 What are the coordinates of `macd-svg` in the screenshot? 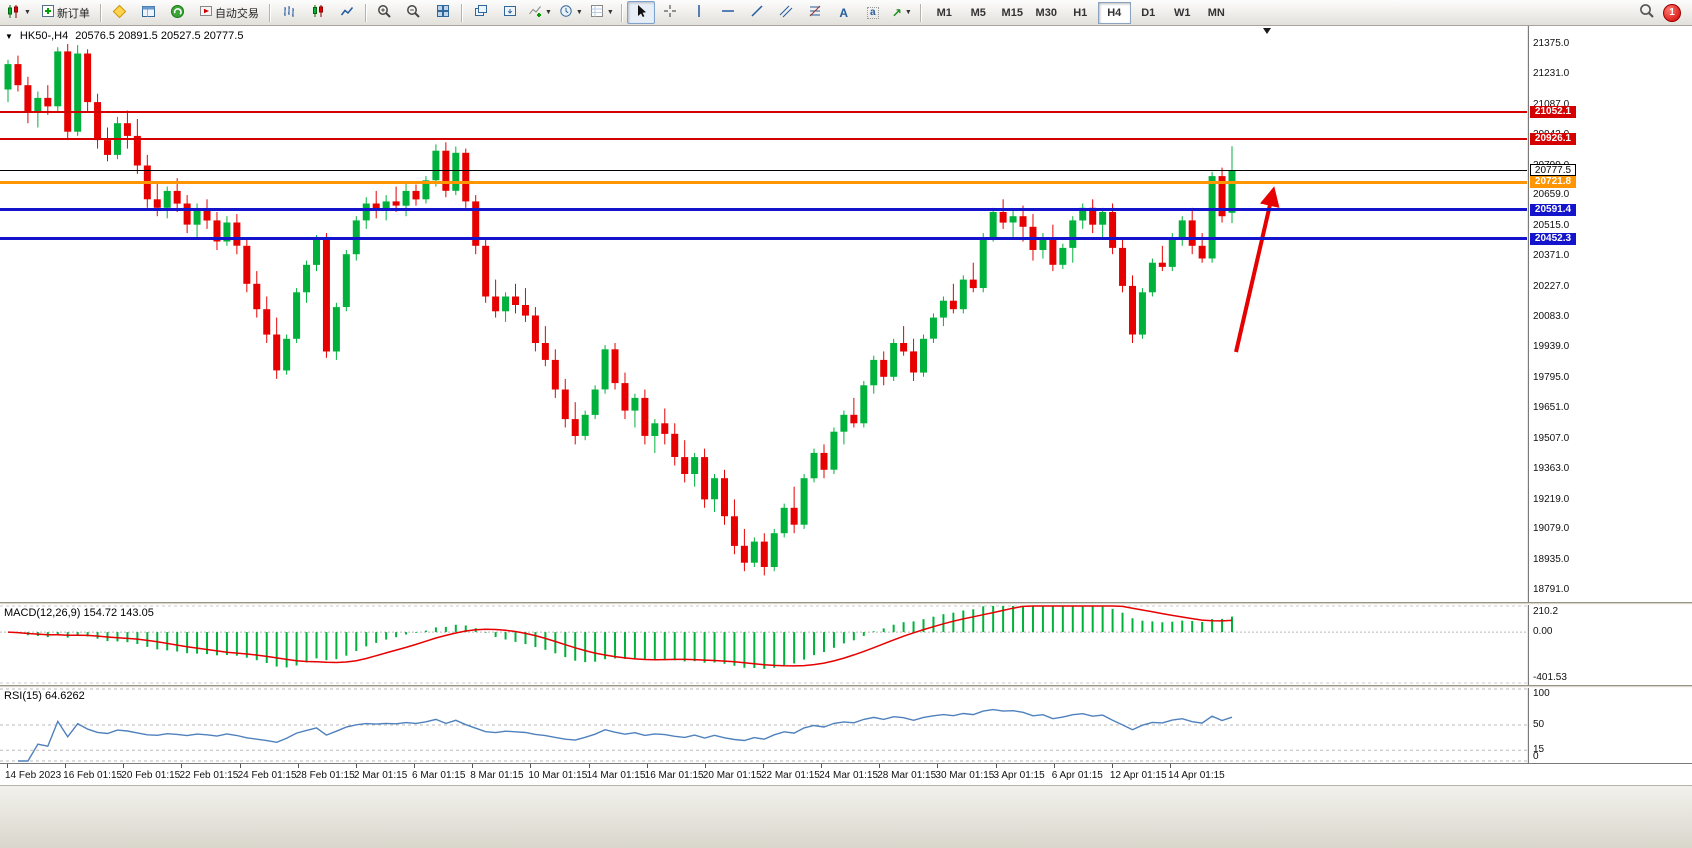 It's located at (763, 644).